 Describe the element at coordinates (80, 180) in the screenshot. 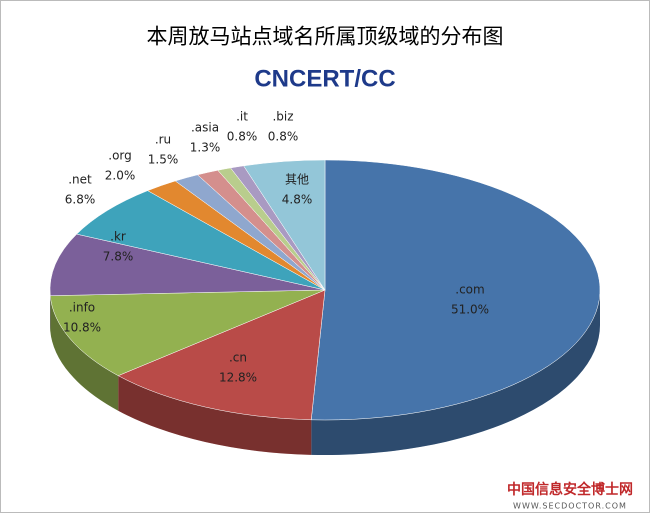

I see `slice-label: .net` at that location.